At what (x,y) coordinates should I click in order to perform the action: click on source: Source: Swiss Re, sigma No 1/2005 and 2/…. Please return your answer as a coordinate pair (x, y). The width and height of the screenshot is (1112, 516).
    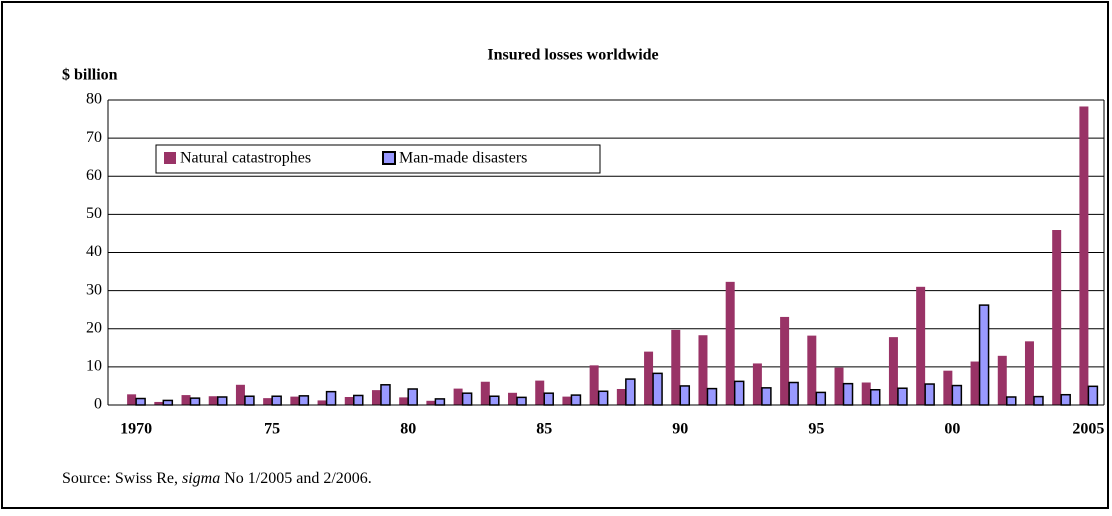
    Looking at the image, I should click on (217, 478).